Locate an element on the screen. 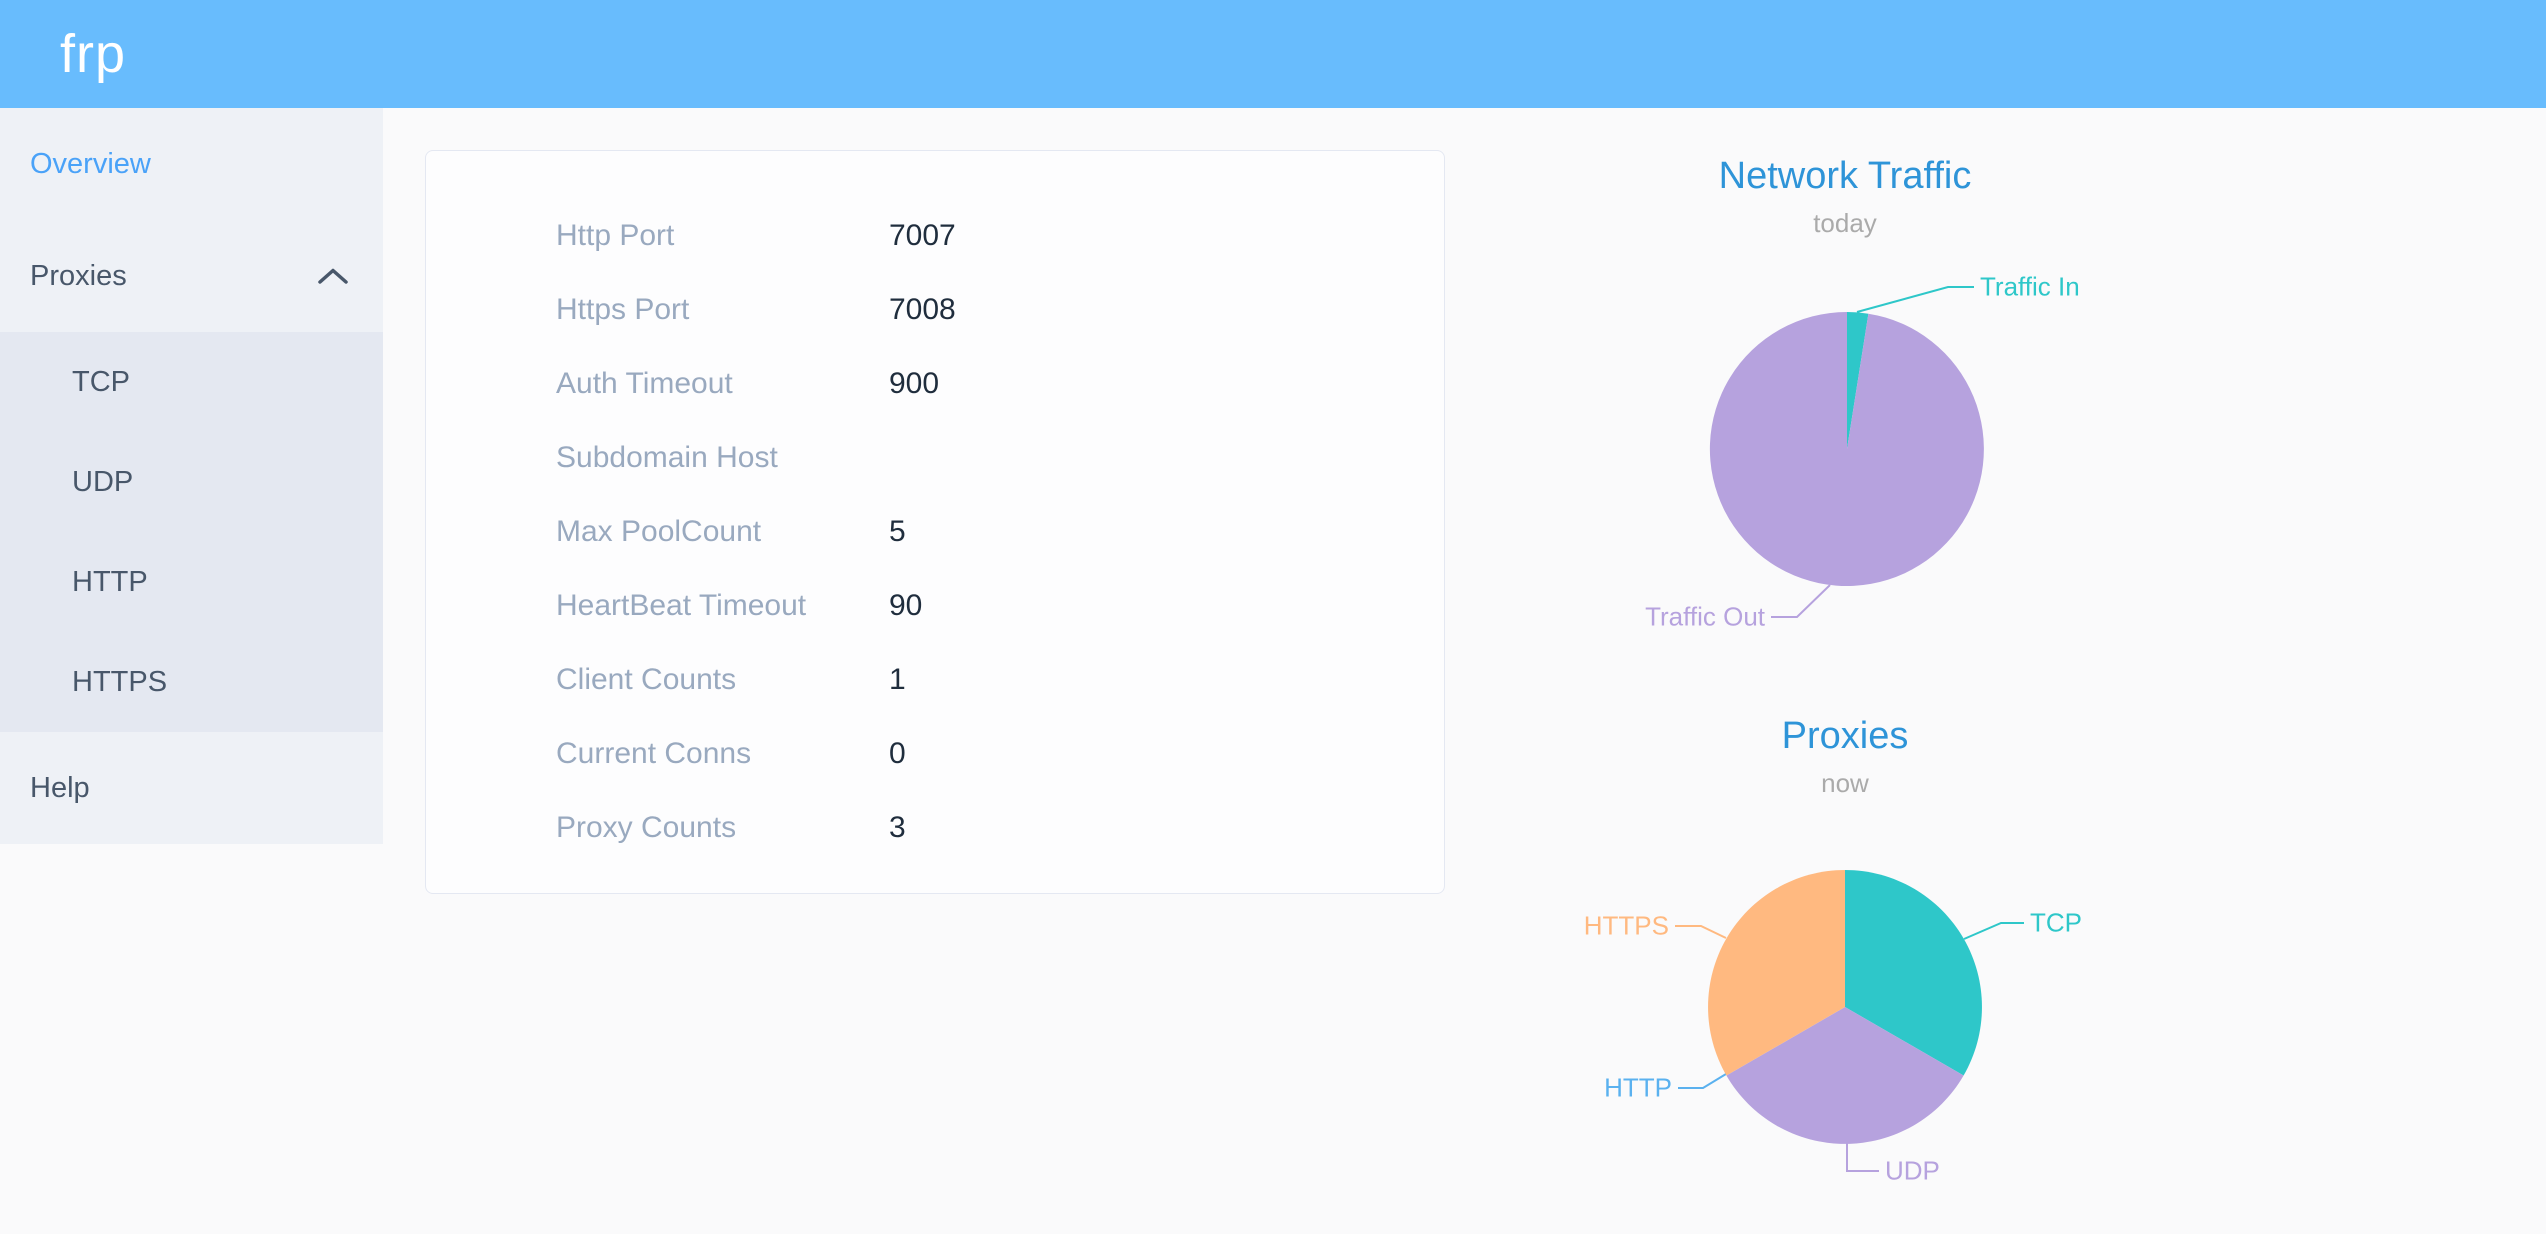 Image resolution: width=2546 pixels, height=1234 pixels. sidebar-item-label: HTTP is located at coordinates (110, 581).